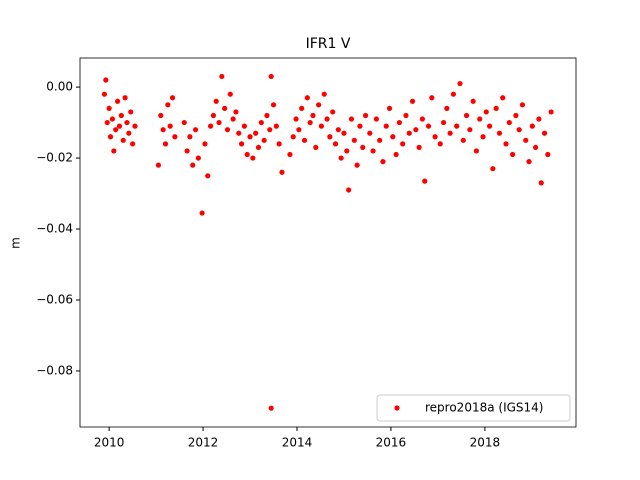 This screenshot has height=480, width=640. What do you see at coordinates (484, 408) in the screenshot?
I see `legend-label: repro2018a (IGS14)` at bounding box center [484, 408].